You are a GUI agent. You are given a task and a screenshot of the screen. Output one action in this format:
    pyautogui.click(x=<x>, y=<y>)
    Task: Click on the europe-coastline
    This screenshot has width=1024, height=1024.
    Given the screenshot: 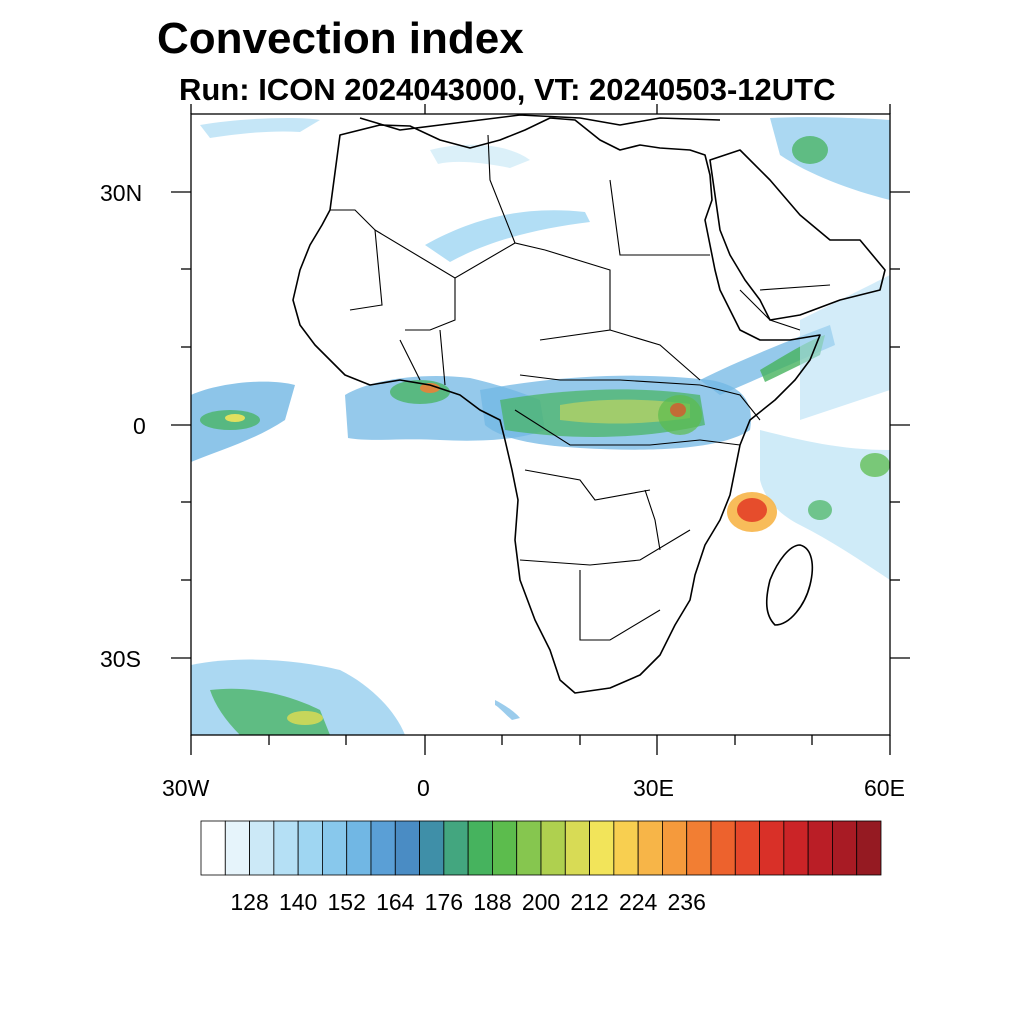 What is the action you would take?
    pyautogui.click(x=540, y=122)
    